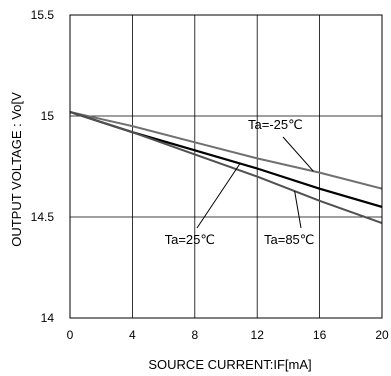  Describe the element at coordinates (289, 239) in the screenshot. I see `series-annotation: Ta=85℃` at that location.